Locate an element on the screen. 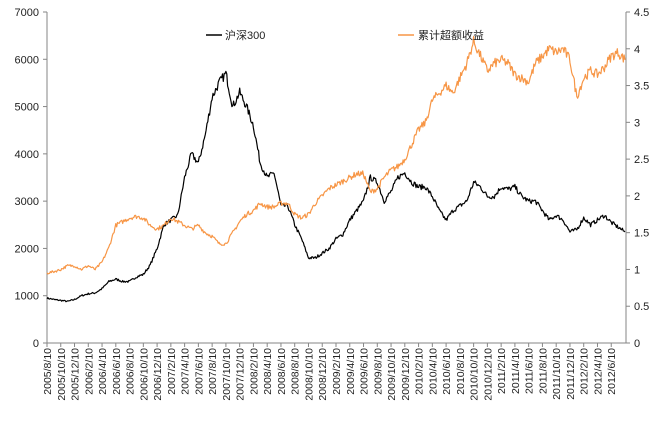 This screenshot has height=422, width=669. left-tick-label: 3000 is located at coordinates (27, 202).